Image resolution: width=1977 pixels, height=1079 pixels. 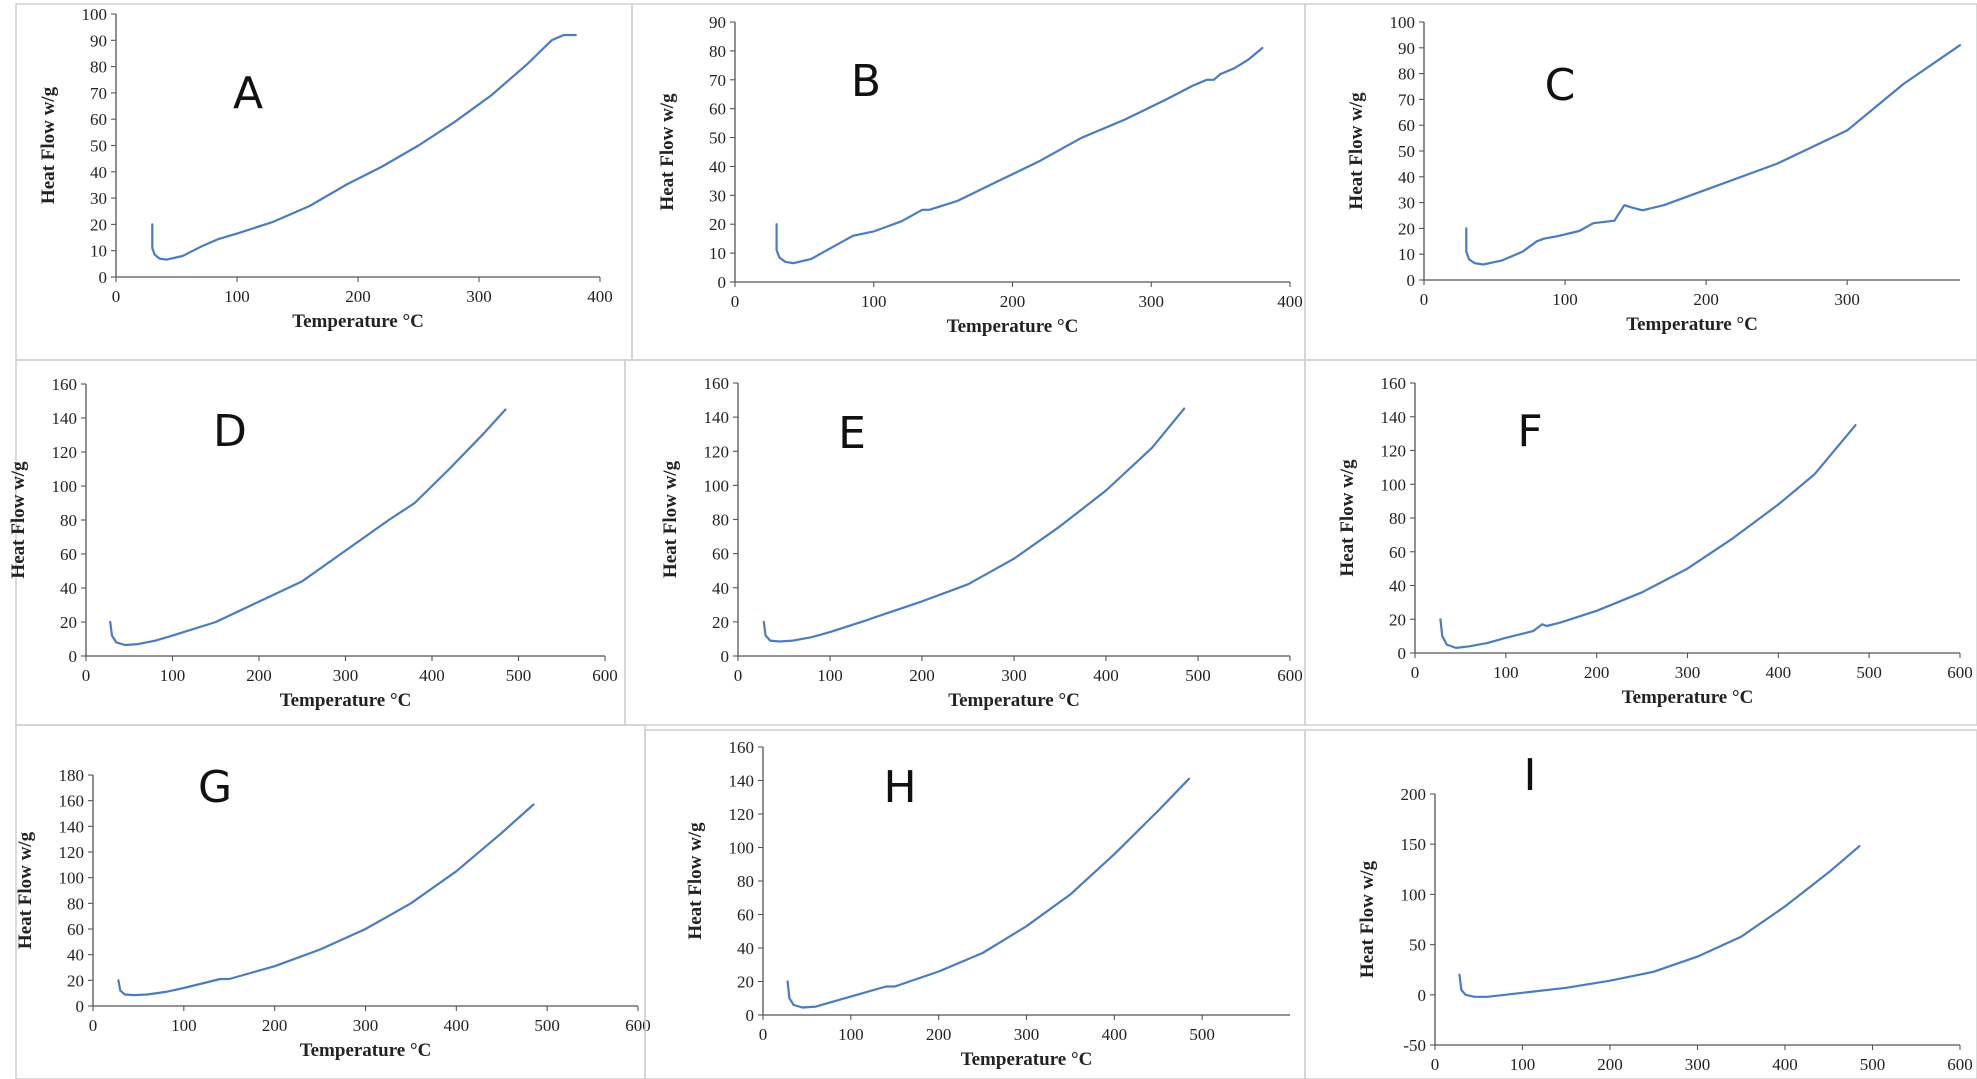 I want to click on panel-letter-g: G, so click(x=215, y=787).